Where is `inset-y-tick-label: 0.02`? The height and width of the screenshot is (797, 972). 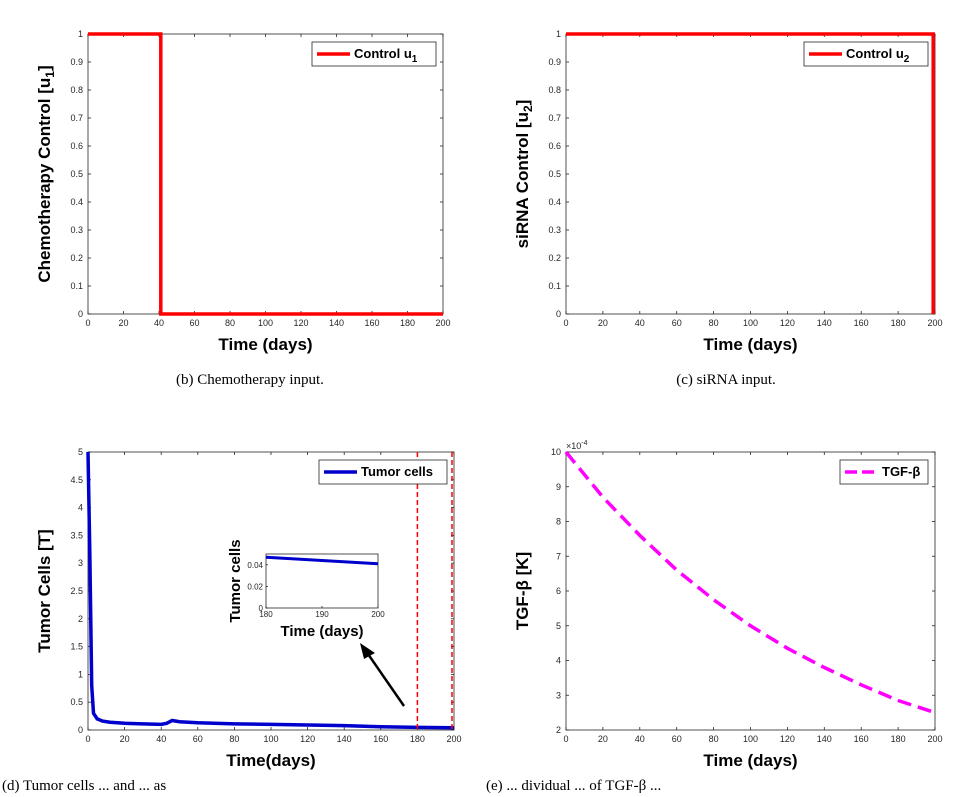 inset-y-tick-label: 0.02 is located at coordinates (255, 586).